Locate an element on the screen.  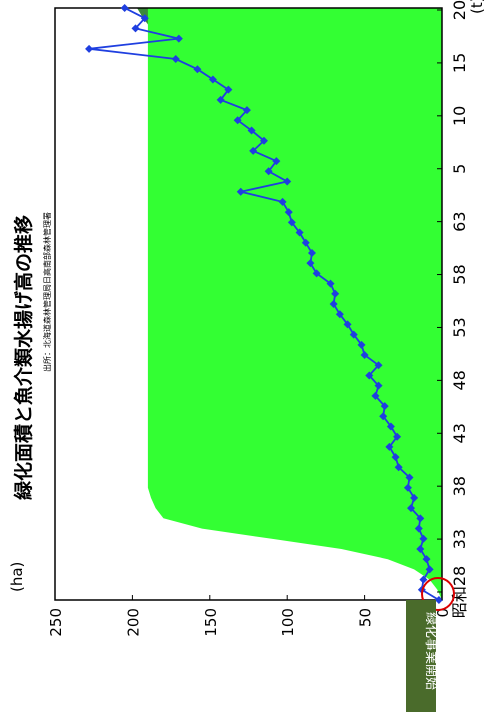
right-tick-label: 33 is located at coordinates (459, 539).